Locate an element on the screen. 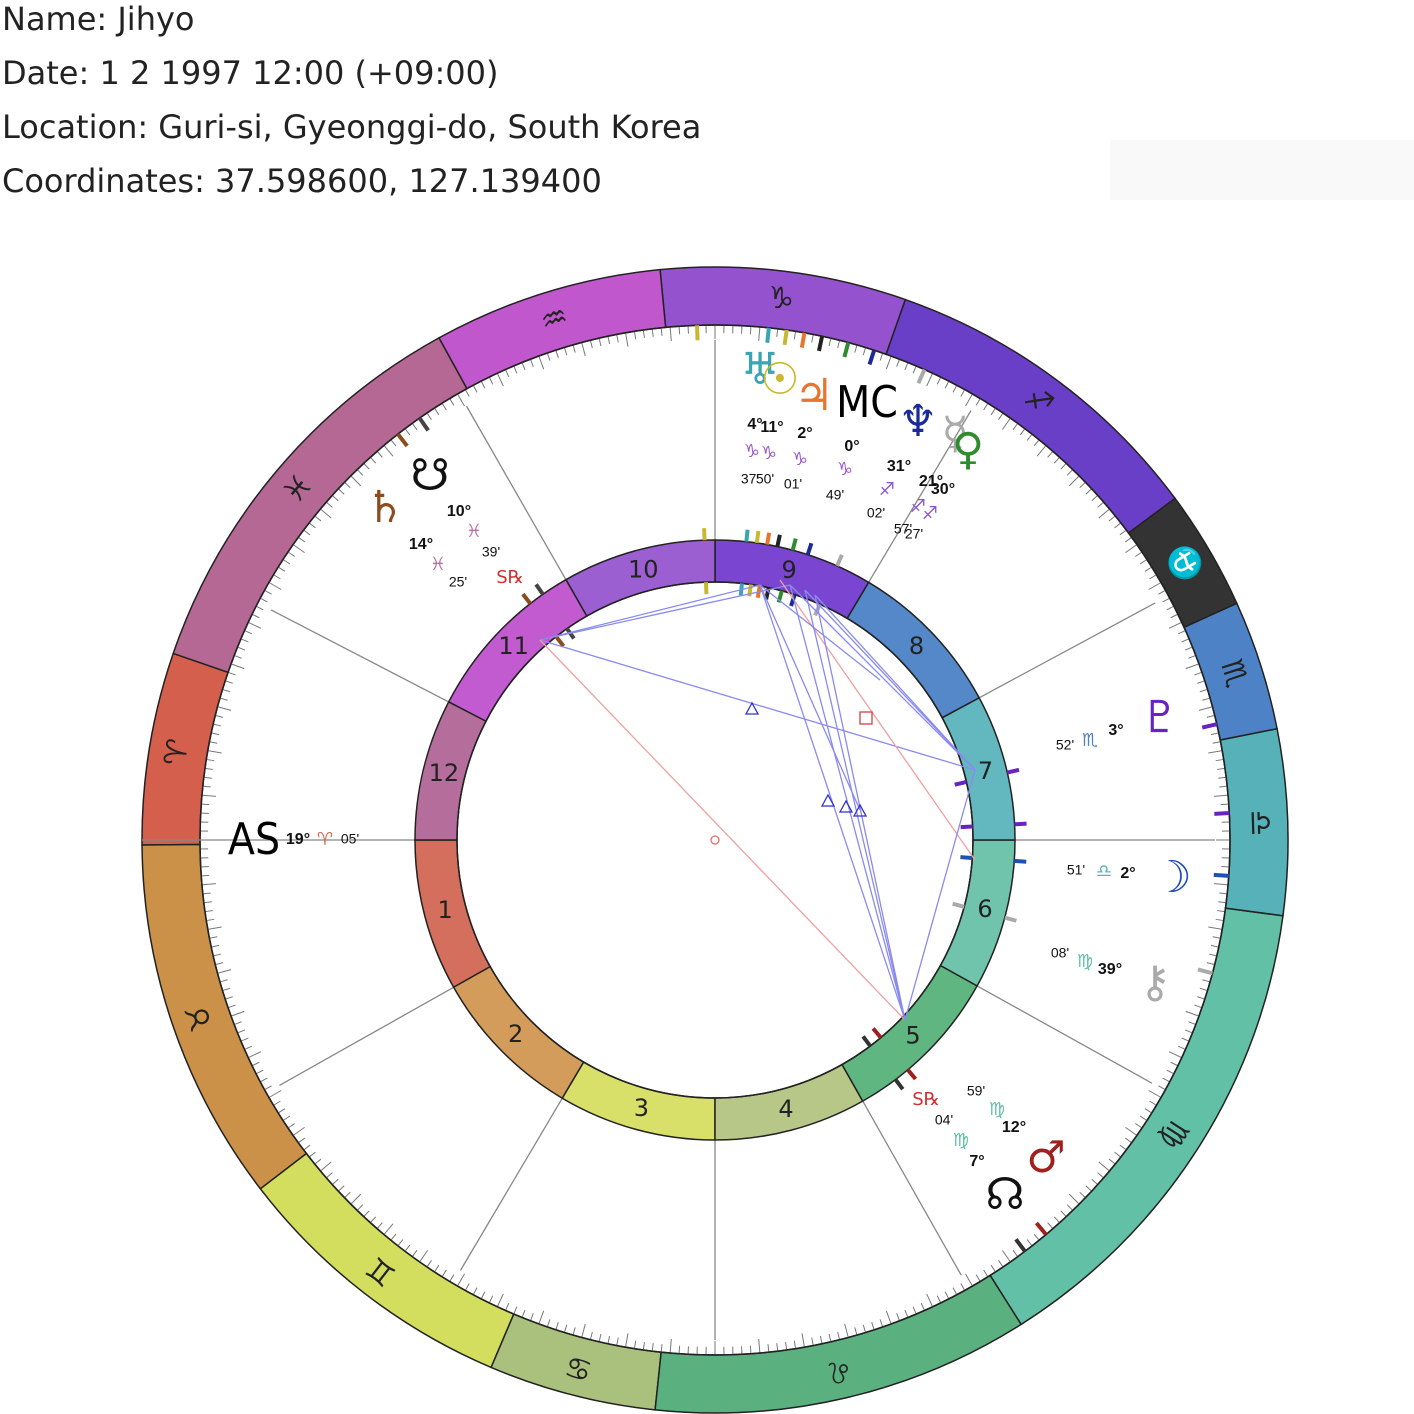 The image size is (1414, 1414). minutes: 52' is located at coordinates (1065, 745).